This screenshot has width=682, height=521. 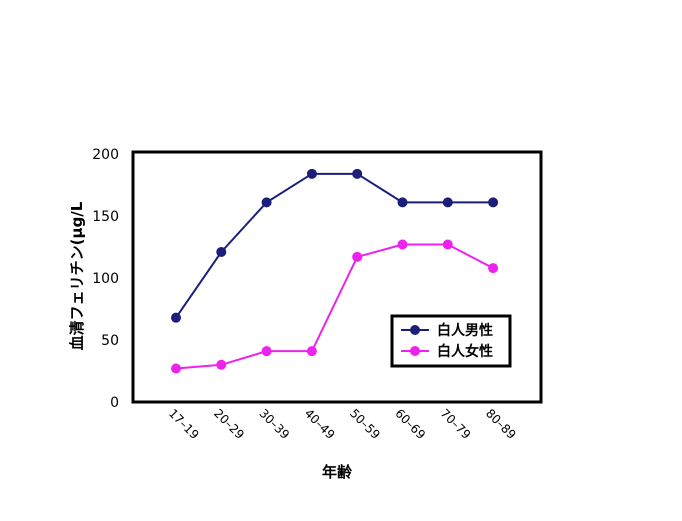 I want to click on x-tick-label: 60–69, so click(x=410, y=424).